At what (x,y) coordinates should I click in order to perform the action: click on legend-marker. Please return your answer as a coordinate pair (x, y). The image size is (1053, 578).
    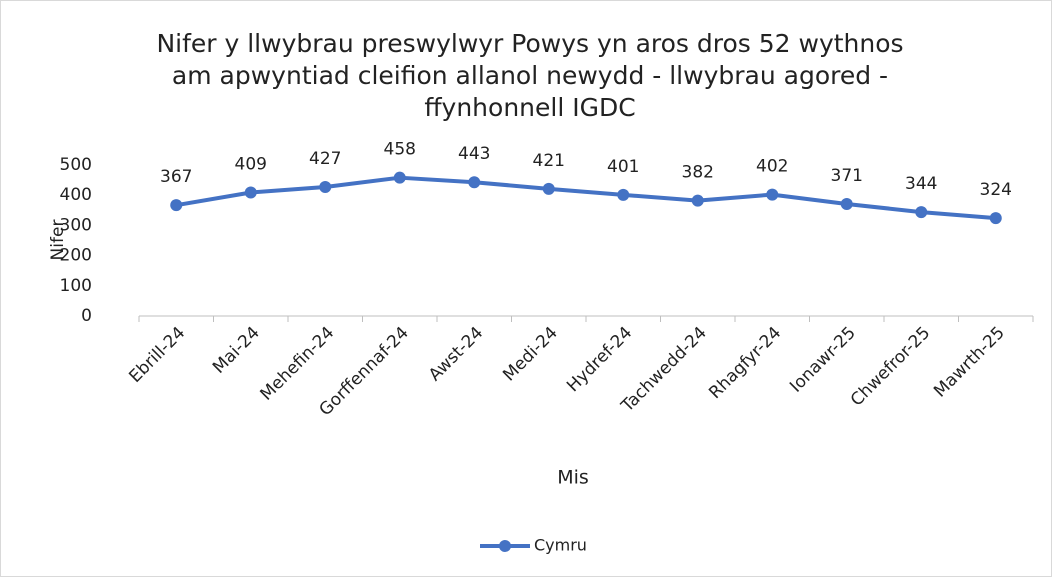
    Looking at the image, I should click on (505, 546).